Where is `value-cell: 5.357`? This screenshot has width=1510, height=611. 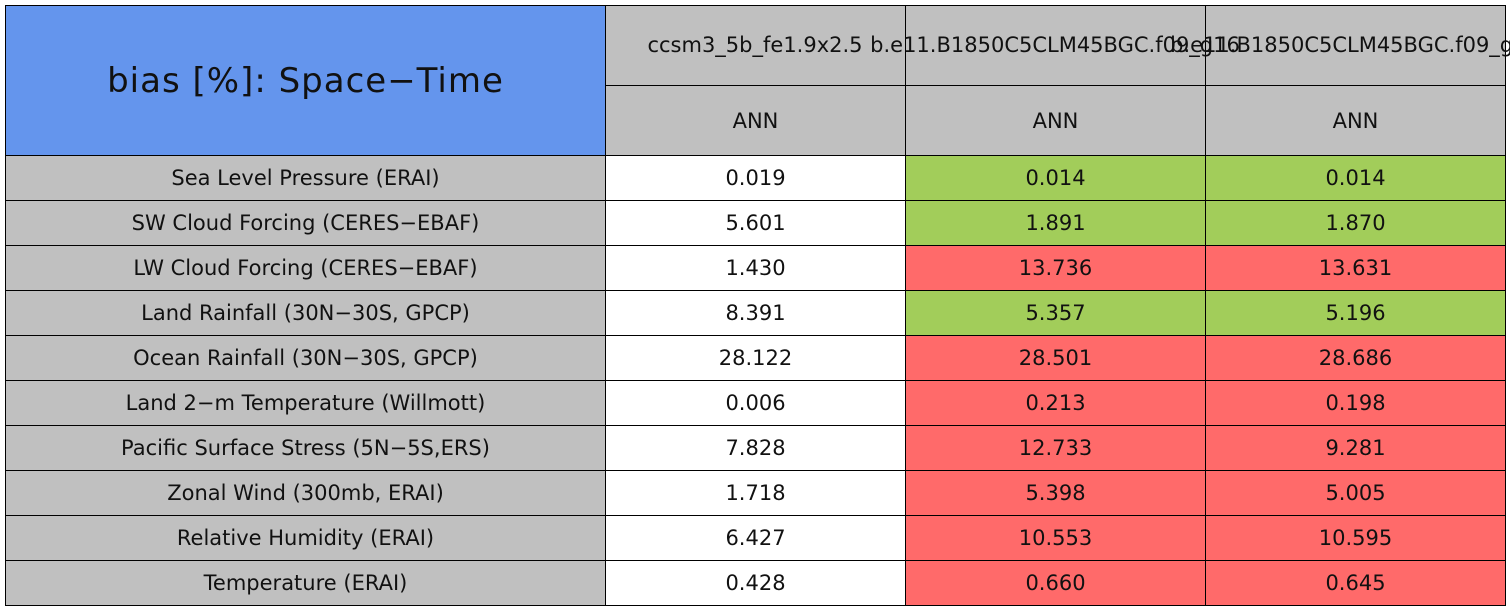 value-cell: 5.357 is located at coordinates (1055, 313).